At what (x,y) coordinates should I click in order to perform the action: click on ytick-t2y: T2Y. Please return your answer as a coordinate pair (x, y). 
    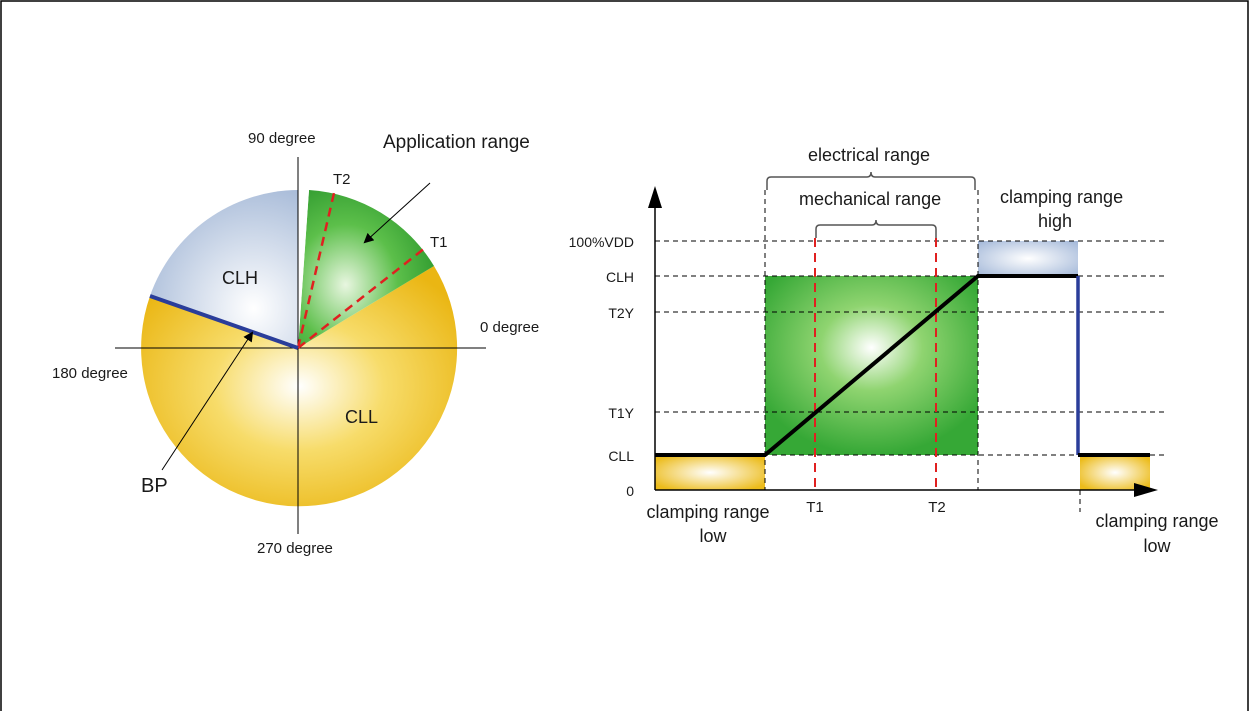
    Looking at the image, I should click on (621, 313).